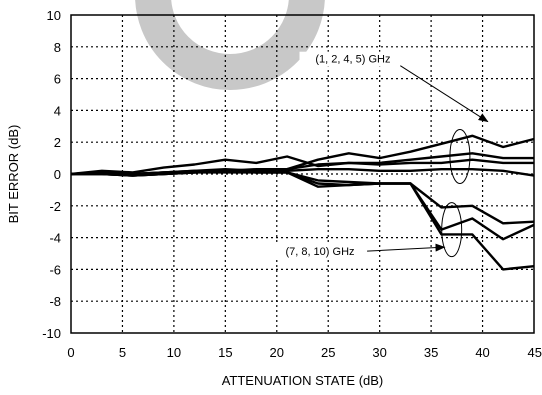 The width and height of the screenshot is (542, 395). Describe the element at coordinates (57, 47) in the screenshot. I see `y-tick-label: 8` at that location.